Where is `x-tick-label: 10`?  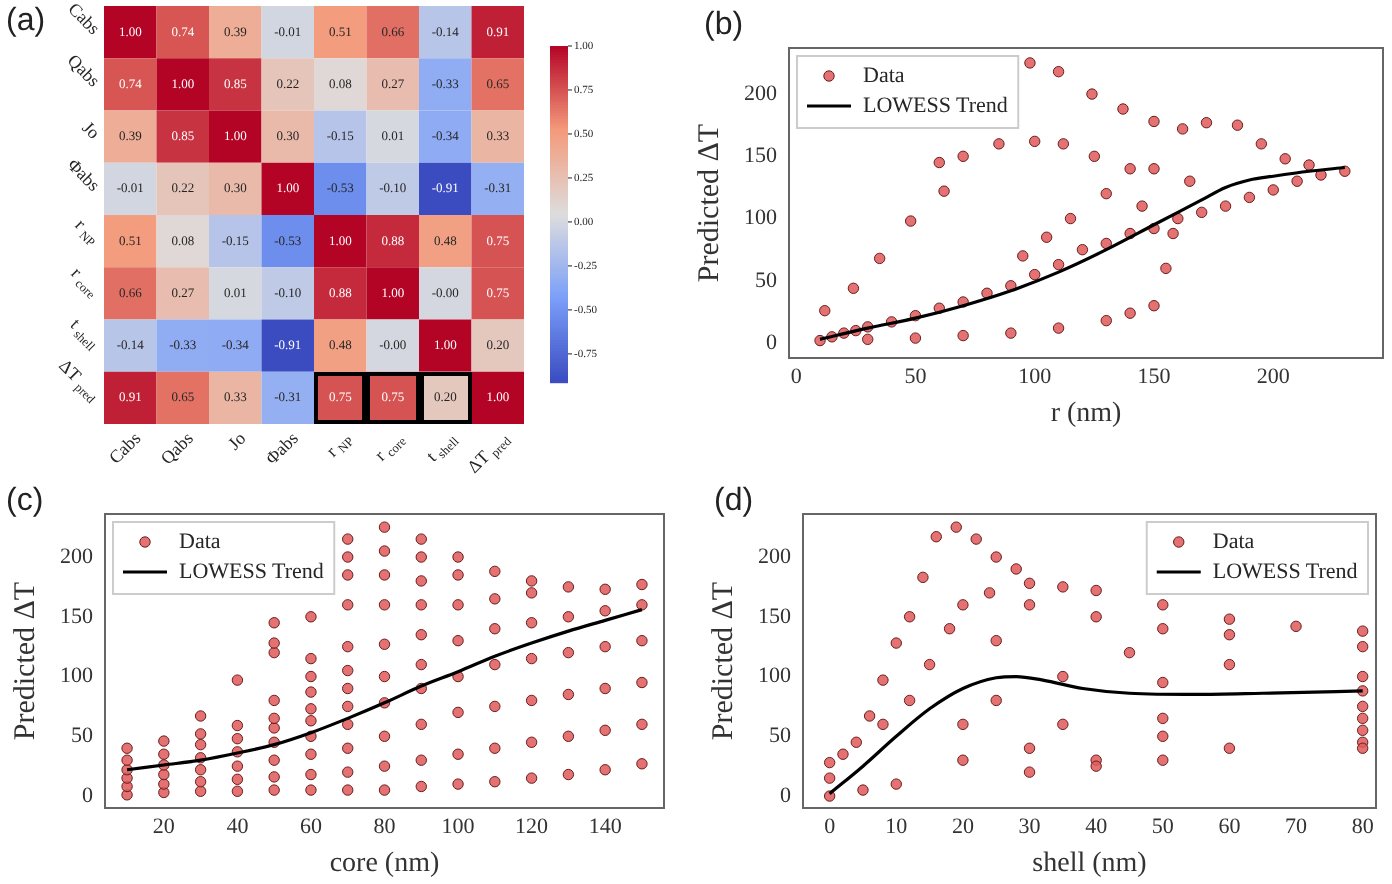
x-tick-label: 10 is located at coordinates (897, 826).